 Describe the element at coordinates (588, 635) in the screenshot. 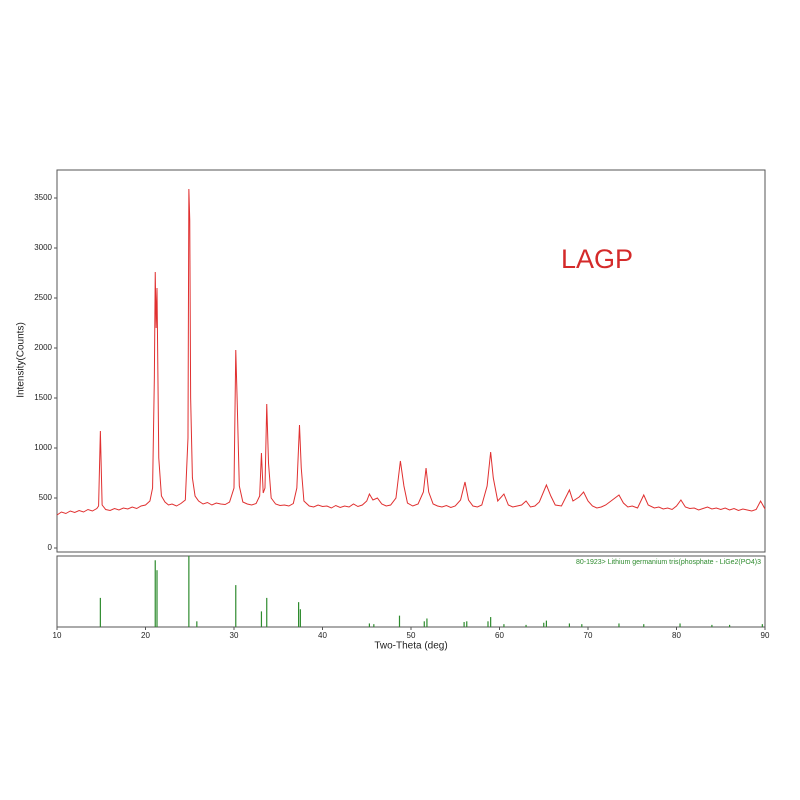

I see `x-tick-label: 70` at that location.